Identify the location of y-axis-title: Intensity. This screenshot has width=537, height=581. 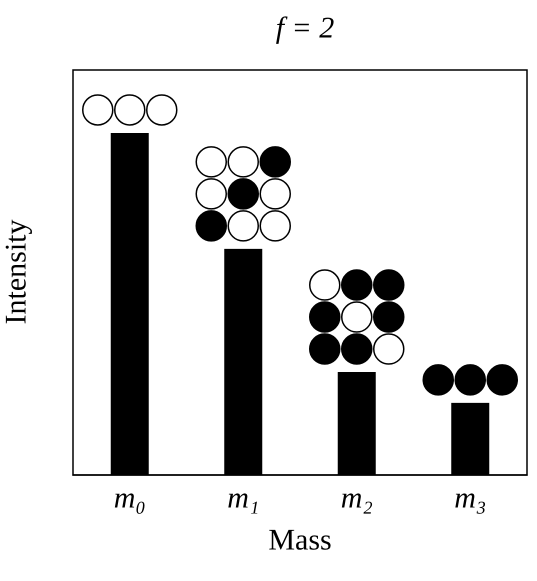
(16, 272).